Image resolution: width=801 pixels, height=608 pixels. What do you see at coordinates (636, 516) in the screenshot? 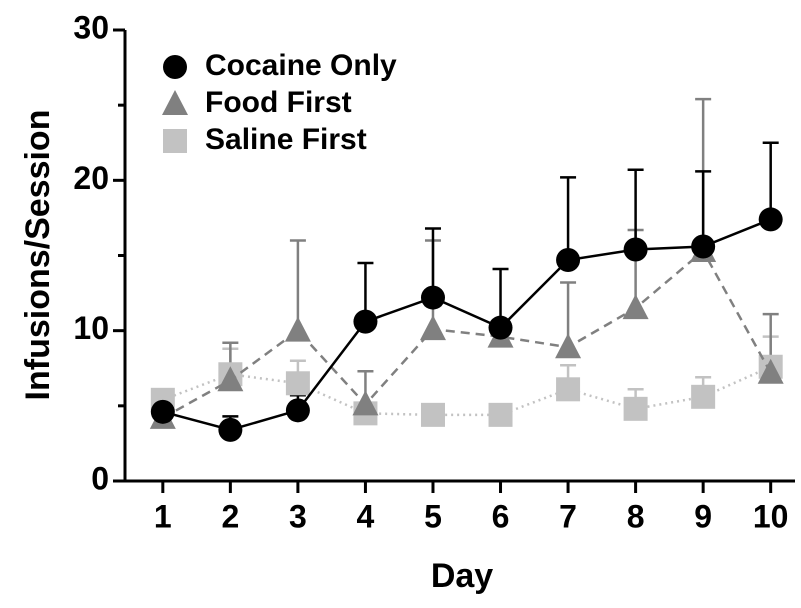
I see `x-tick-label: 8` at bounding box center [636, 516].